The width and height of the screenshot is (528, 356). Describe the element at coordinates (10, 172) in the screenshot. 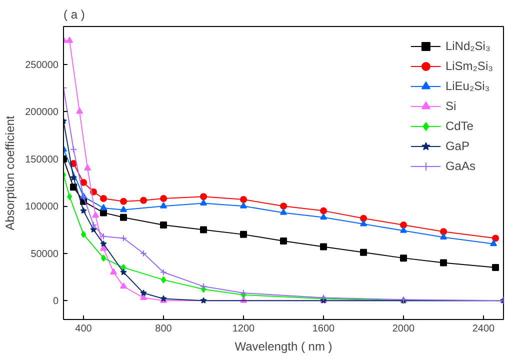

I see `y-axis-title: Absorption coefficient` at that location.